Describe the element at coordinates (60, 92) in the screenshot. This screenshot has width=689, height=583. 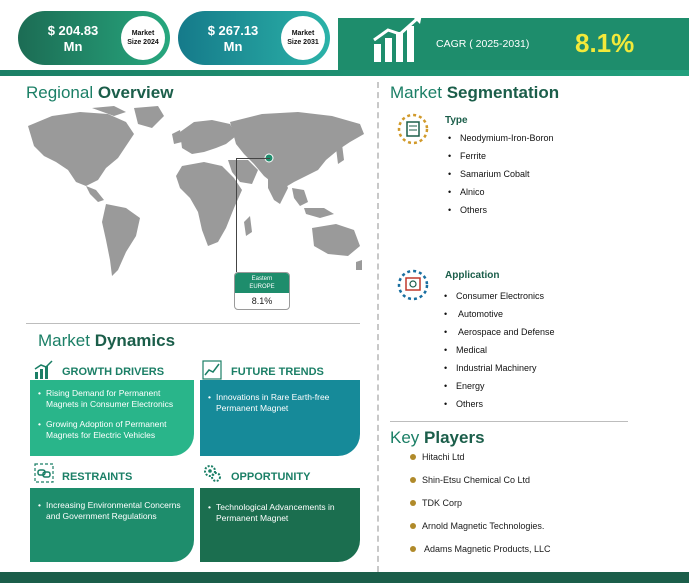
I see `title-light: Regional` at that location.